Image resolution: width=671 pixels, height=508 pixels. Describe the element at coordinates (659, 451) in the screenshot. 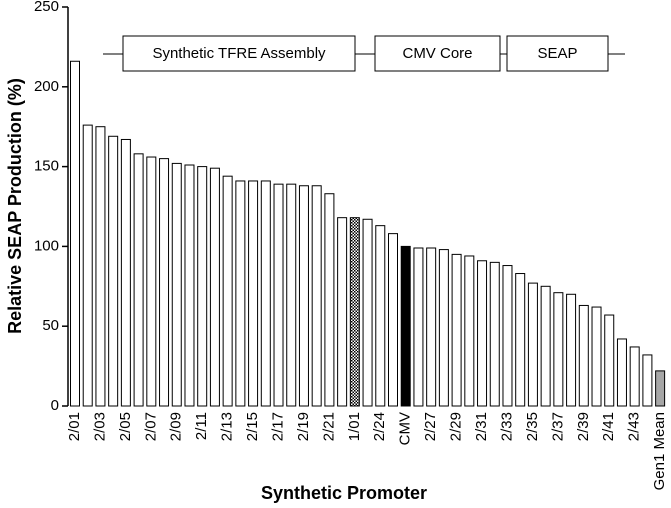

I see `x-tick-label: Gen1 Mean` at that location.